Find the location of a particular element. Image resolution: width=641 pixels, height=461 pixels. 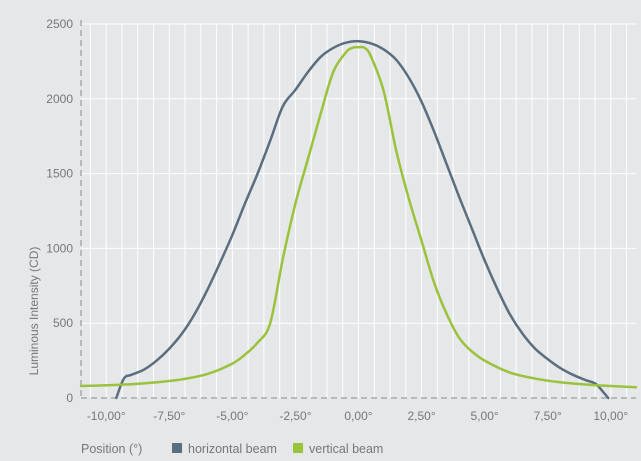

y-tick-label: 2500 is located at coordinates (59, 24).